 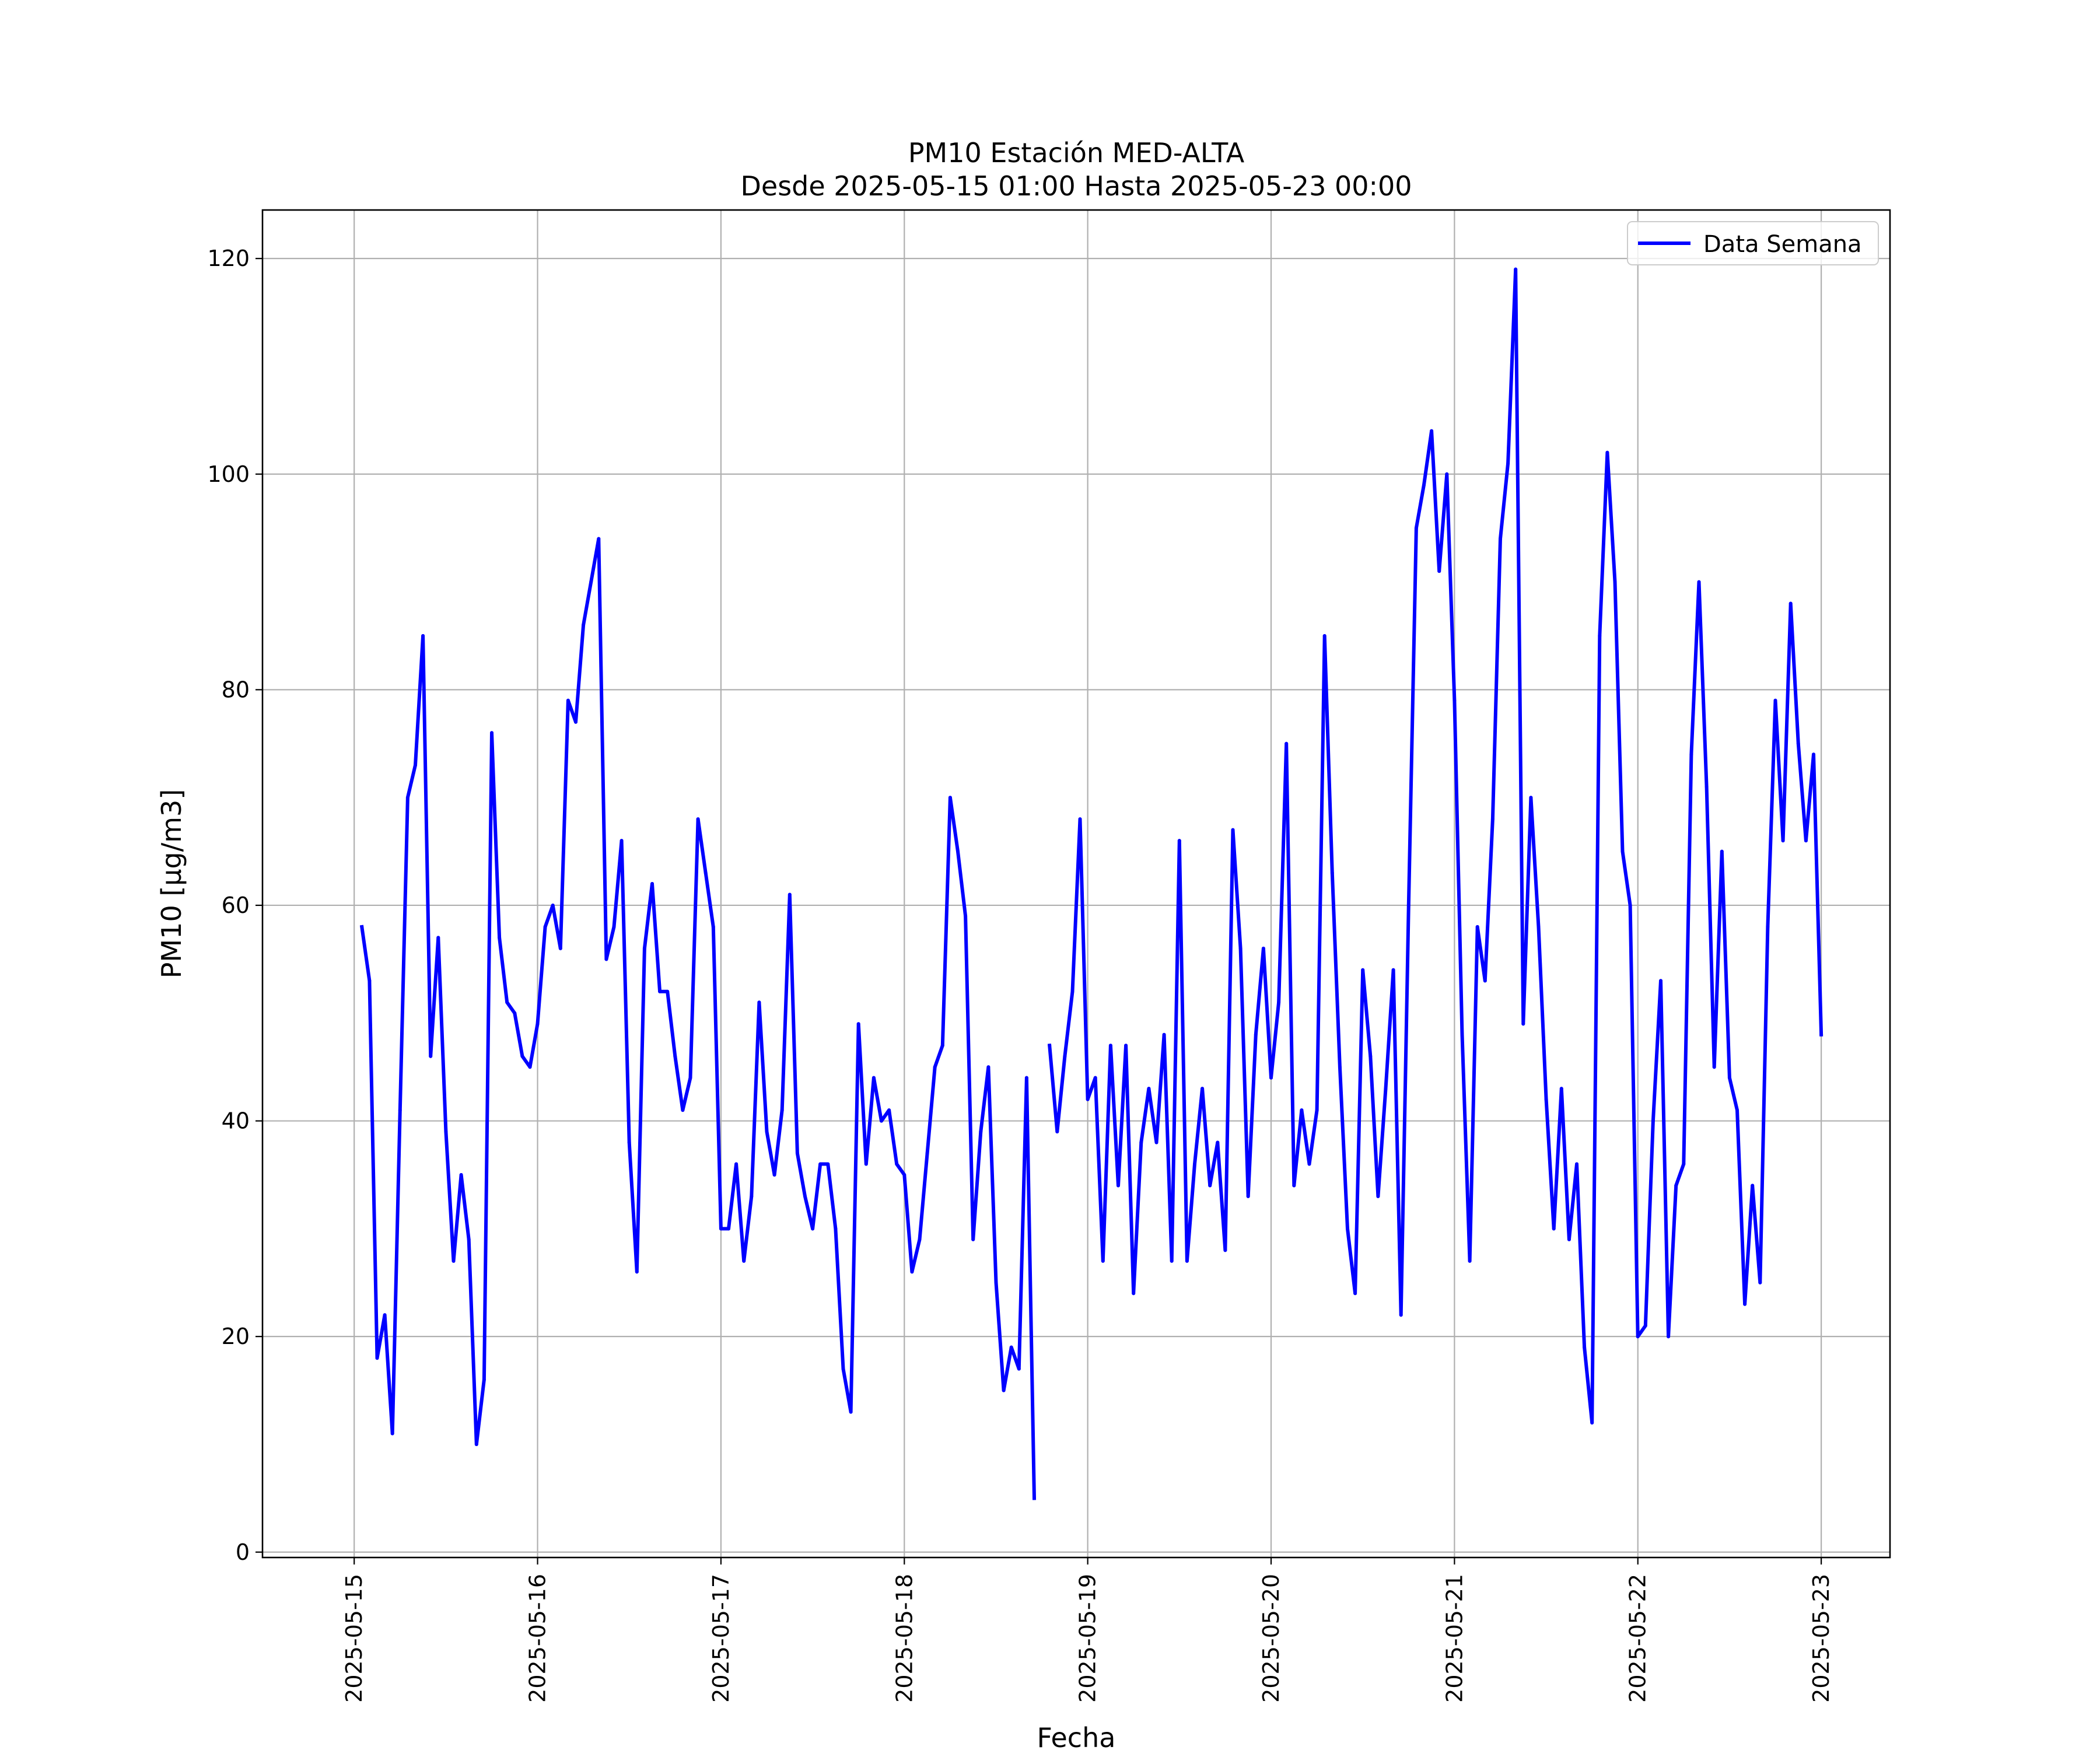 What do you see at coordinates (1821, 1638) in the screenshot?
I see `x-tick-label: 2025-05-23` at bounding box center [1821, 1638].